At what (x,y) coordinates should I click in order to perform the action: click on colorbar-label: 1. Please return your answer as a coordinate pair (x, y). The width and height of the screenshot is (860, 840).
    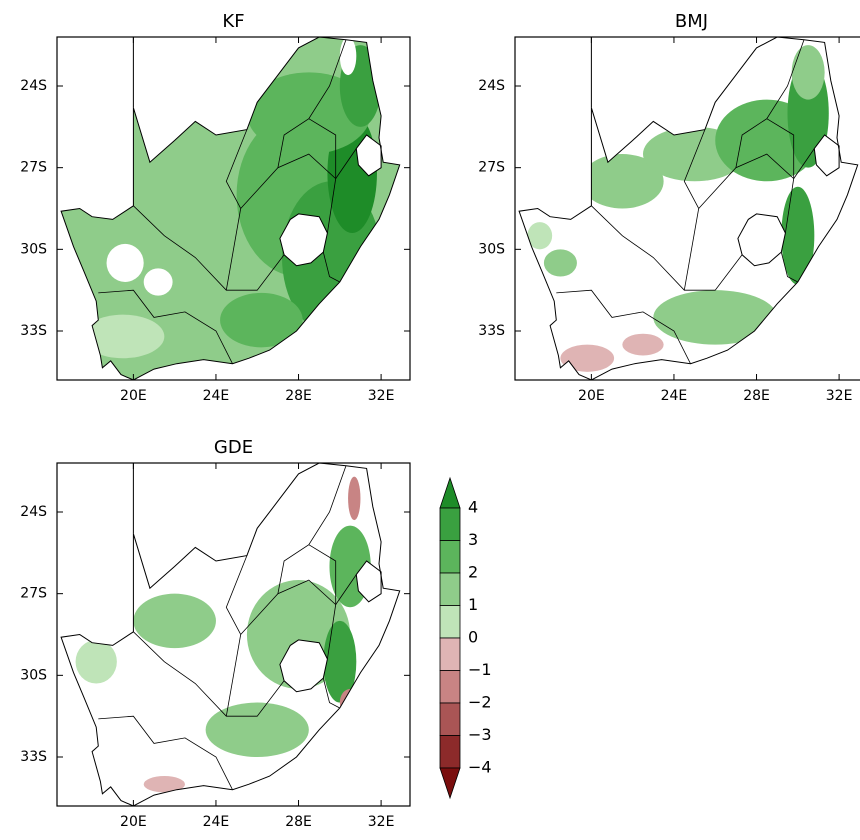
    Looking at the image, I should click on (473, 604).